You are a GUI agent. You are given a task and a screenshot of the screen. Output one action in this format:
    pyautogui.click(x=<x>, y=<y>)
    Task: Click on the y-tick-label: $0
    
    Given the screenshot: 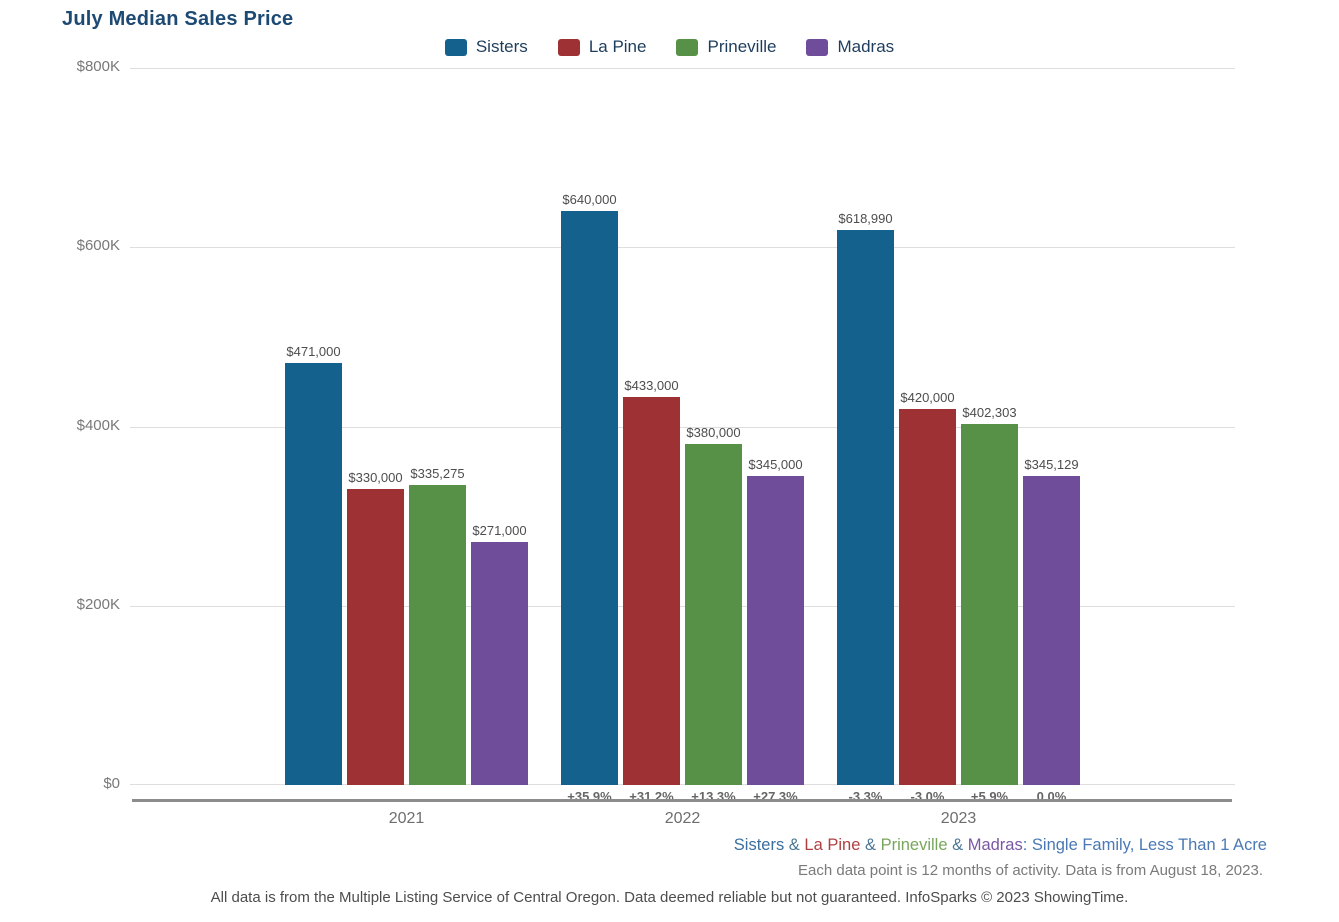 What is the action you would take?
    pyautogui.click(x=111, y=783)
    